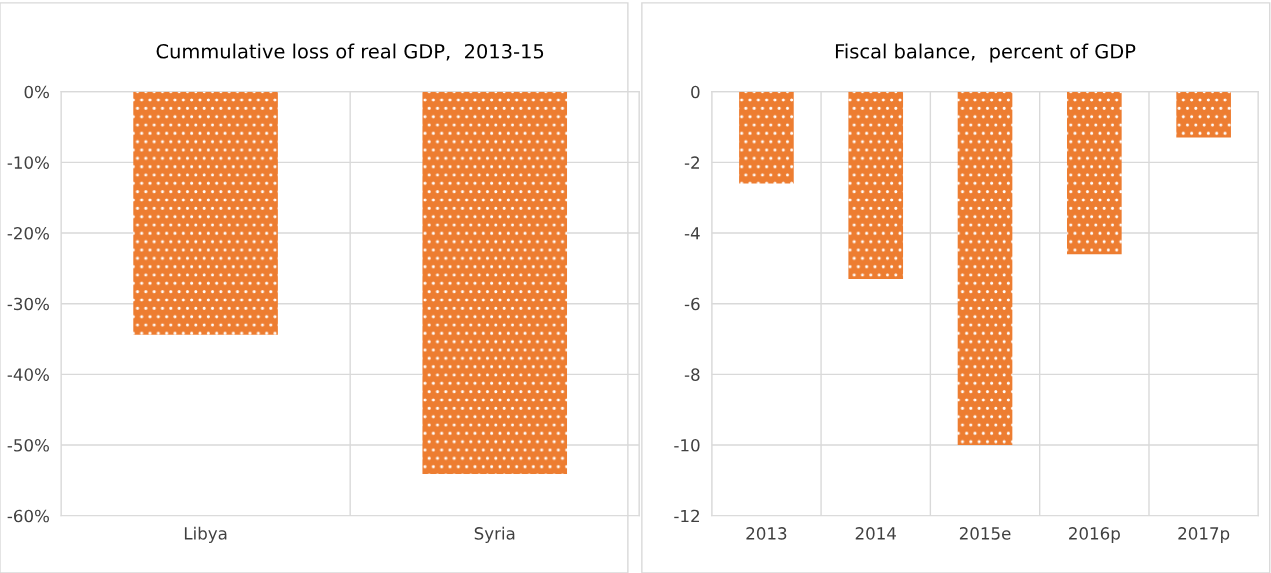 Image resolution: width=1271 pixels, height=573 pixels. I want to click on x-tick-label: 2014, so click(875, 533).